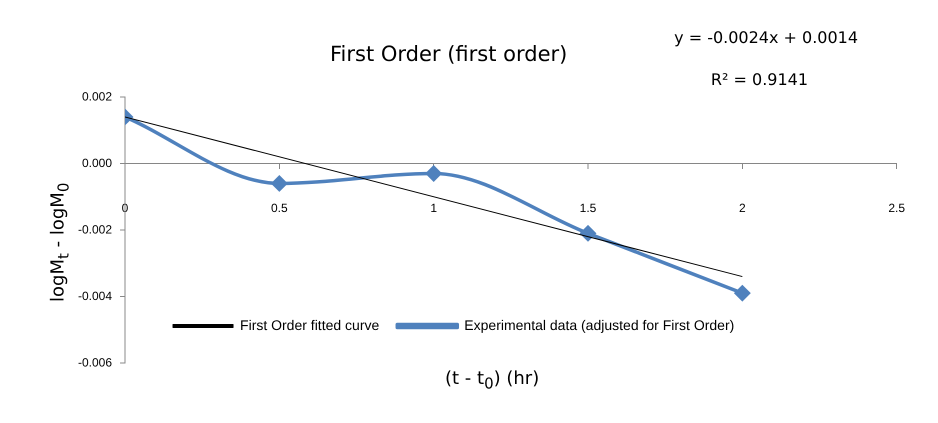  I want to click on chart-title: First Order (first order), so click(449, 54).